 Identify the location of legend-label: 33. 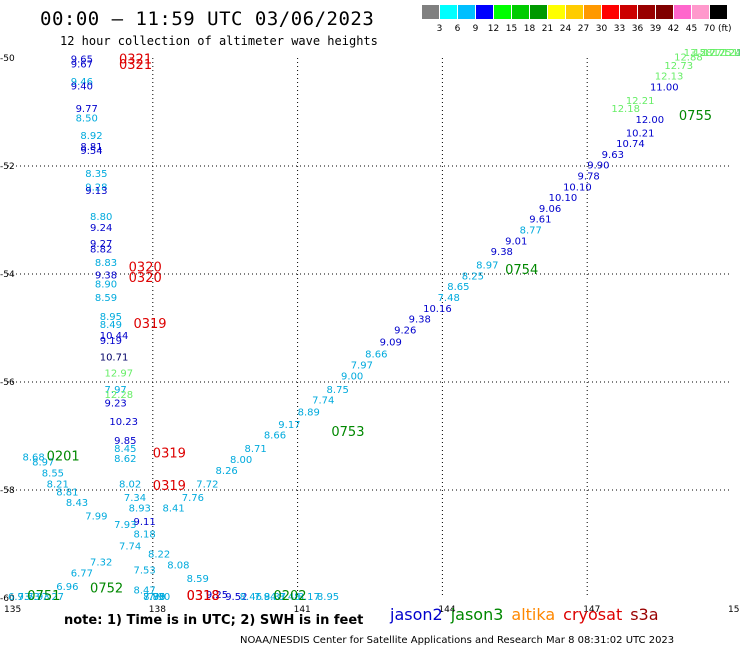
(619, 29).